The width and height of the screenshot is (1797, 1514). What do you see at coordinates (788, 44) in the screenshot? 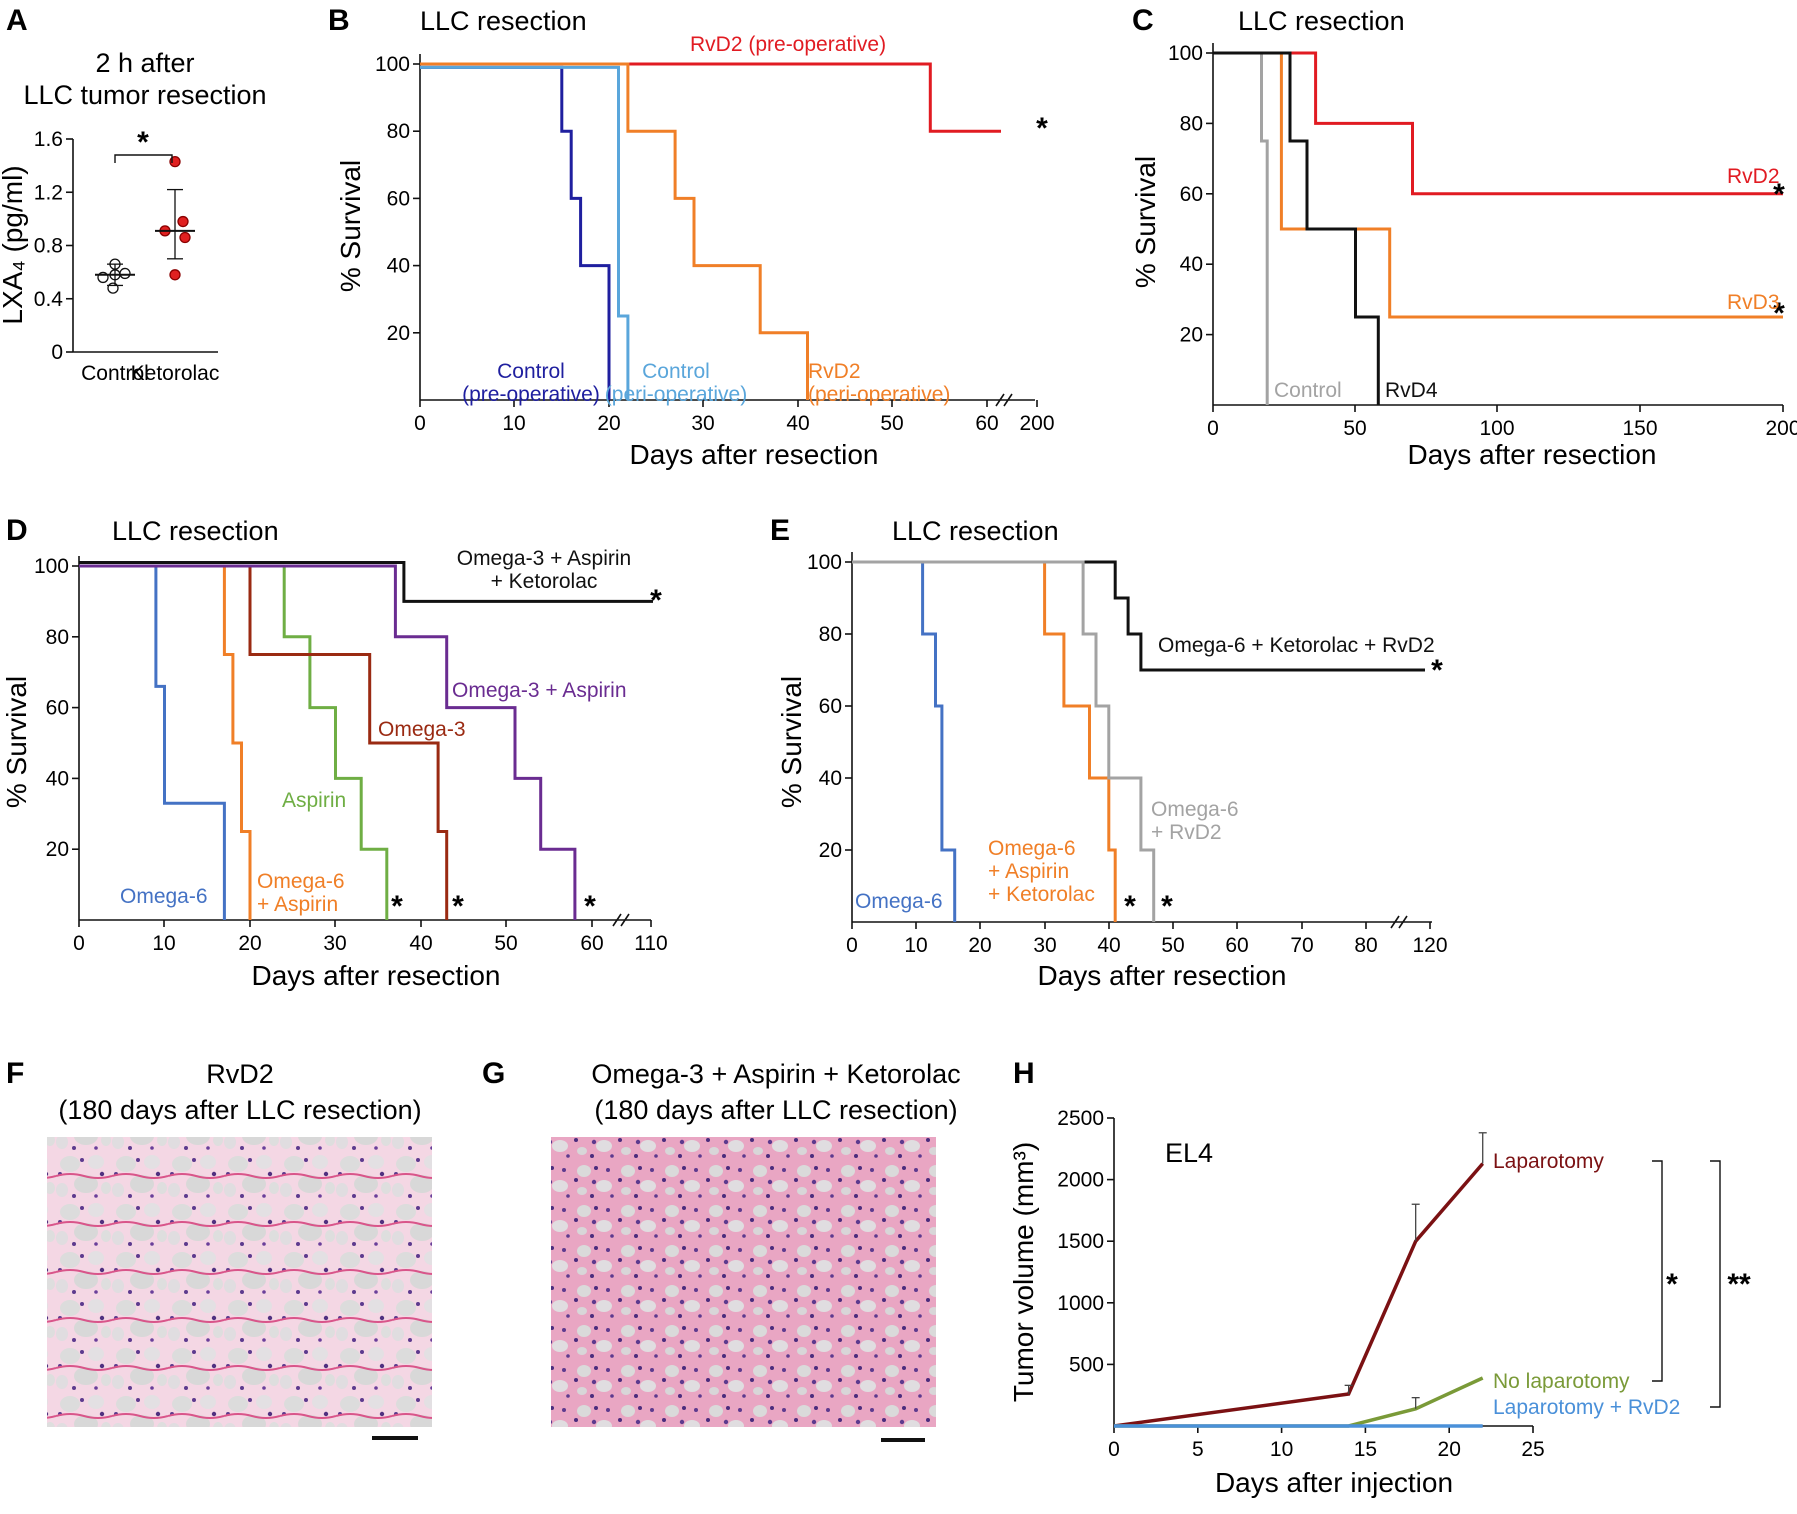
I see `series-label: RvD2 (pre-operative)` at bounding box center [788, 44].